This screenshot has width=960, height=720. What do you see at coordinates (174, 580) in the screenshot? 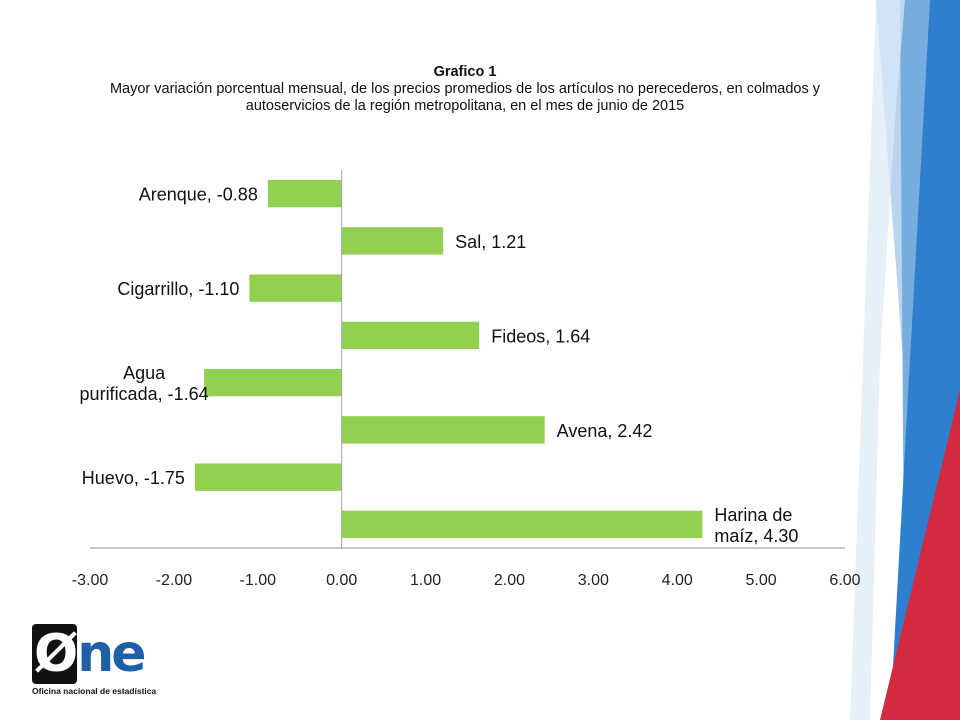
I see `x-tick-label: -2.00` at bounding box center [174, 580].